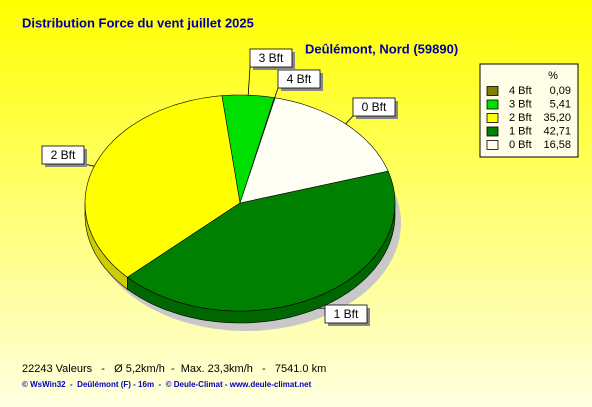  What do you see at coordinates (557, 145) in the screenshot?
I see `legend-value: 16,58` at bounding box center [557, 145].